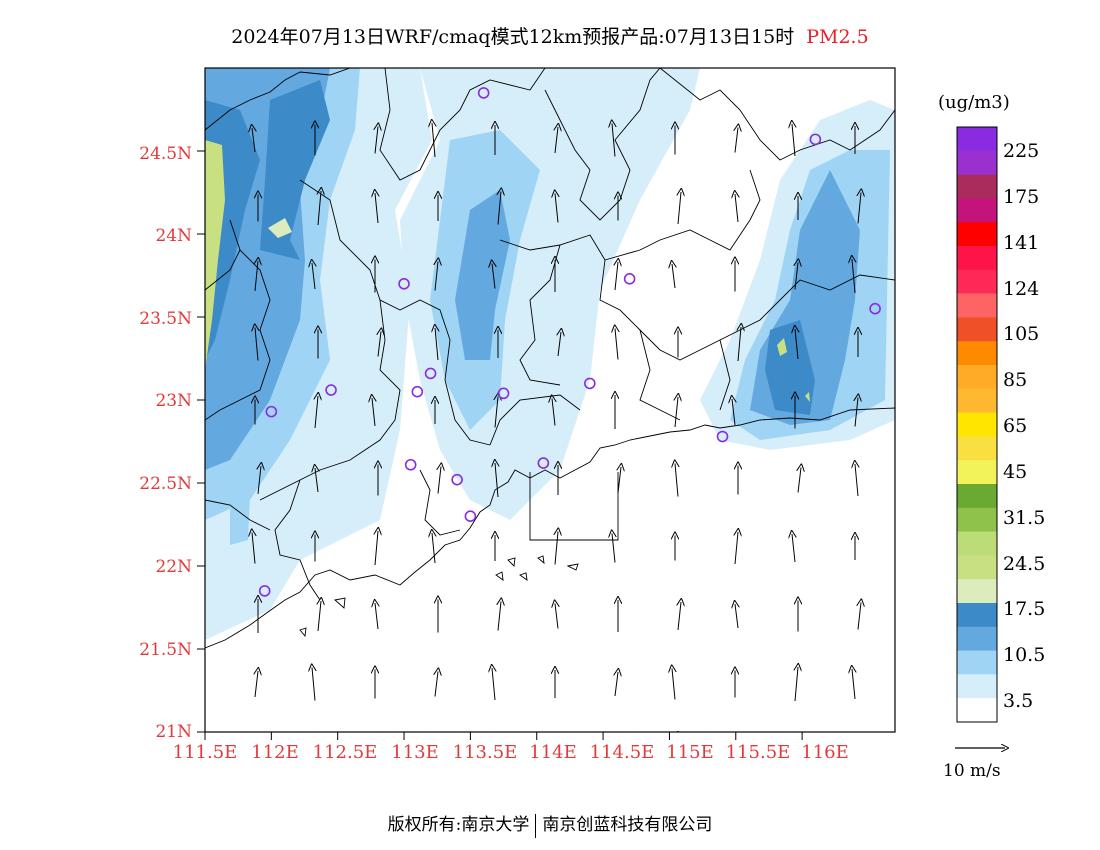 This screenshot has width=1100, height=850. Describe the element at coordinates (977, 424) in the screenshot. I see `color-legend-bar` at that location.